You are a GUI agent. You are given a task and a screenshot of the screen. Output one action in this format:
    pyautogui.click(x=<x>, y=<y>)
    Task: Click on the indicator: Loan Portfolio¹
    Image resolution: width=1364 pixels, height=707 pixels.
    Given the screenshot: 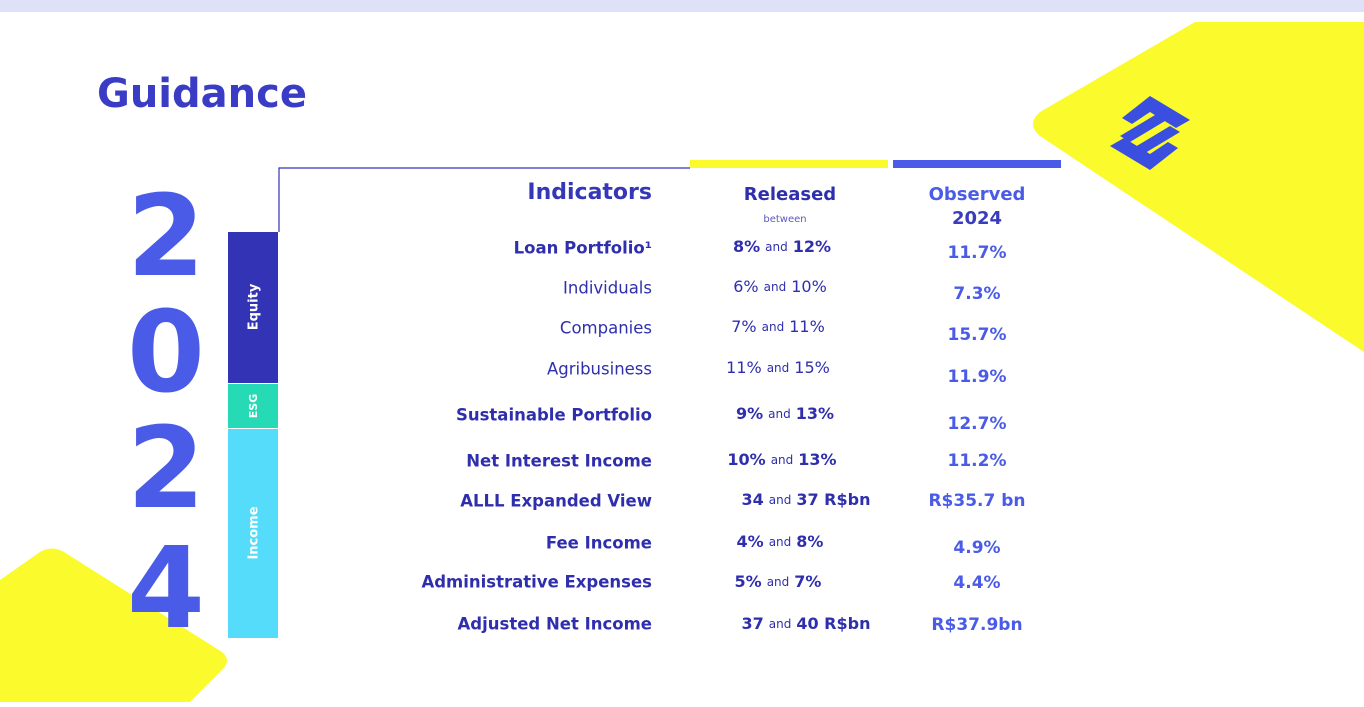 What is the action you would take?
    pyautogui.click(x=583, y=248)
    